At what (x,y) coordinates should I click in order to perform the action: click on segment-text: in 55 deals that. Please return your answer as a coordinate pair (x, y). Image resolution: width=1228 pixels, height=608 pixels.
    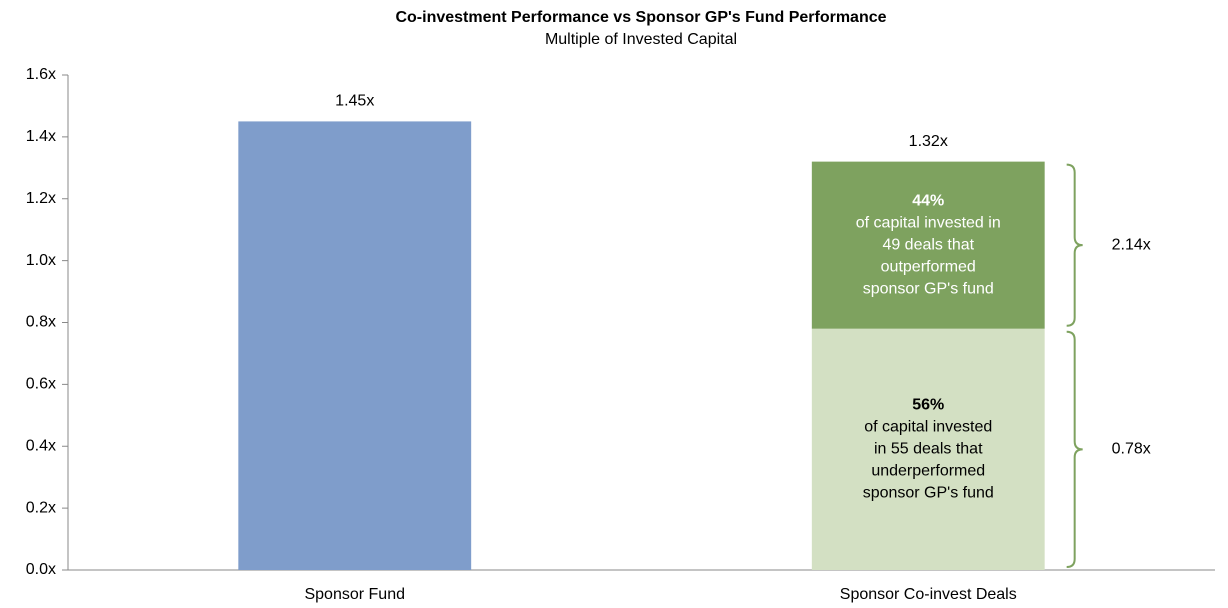
    Looking at the image, I should click on (928, 449).